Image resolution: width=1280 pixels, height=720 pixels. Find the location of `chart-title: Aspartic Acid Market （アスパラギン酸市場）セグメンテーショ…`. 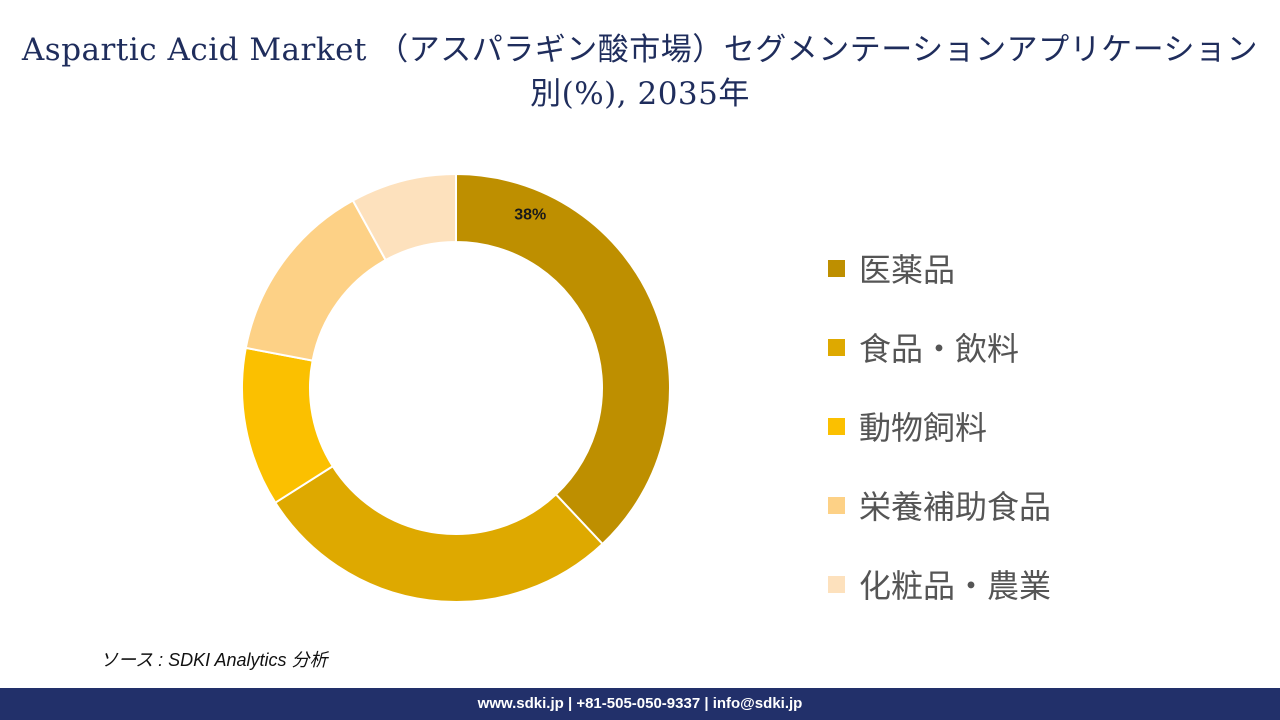

chart-title: Aspartic Acid Market （アスパラギン酸市場）セグメンテーショ… is located at coordinates (640, 72).